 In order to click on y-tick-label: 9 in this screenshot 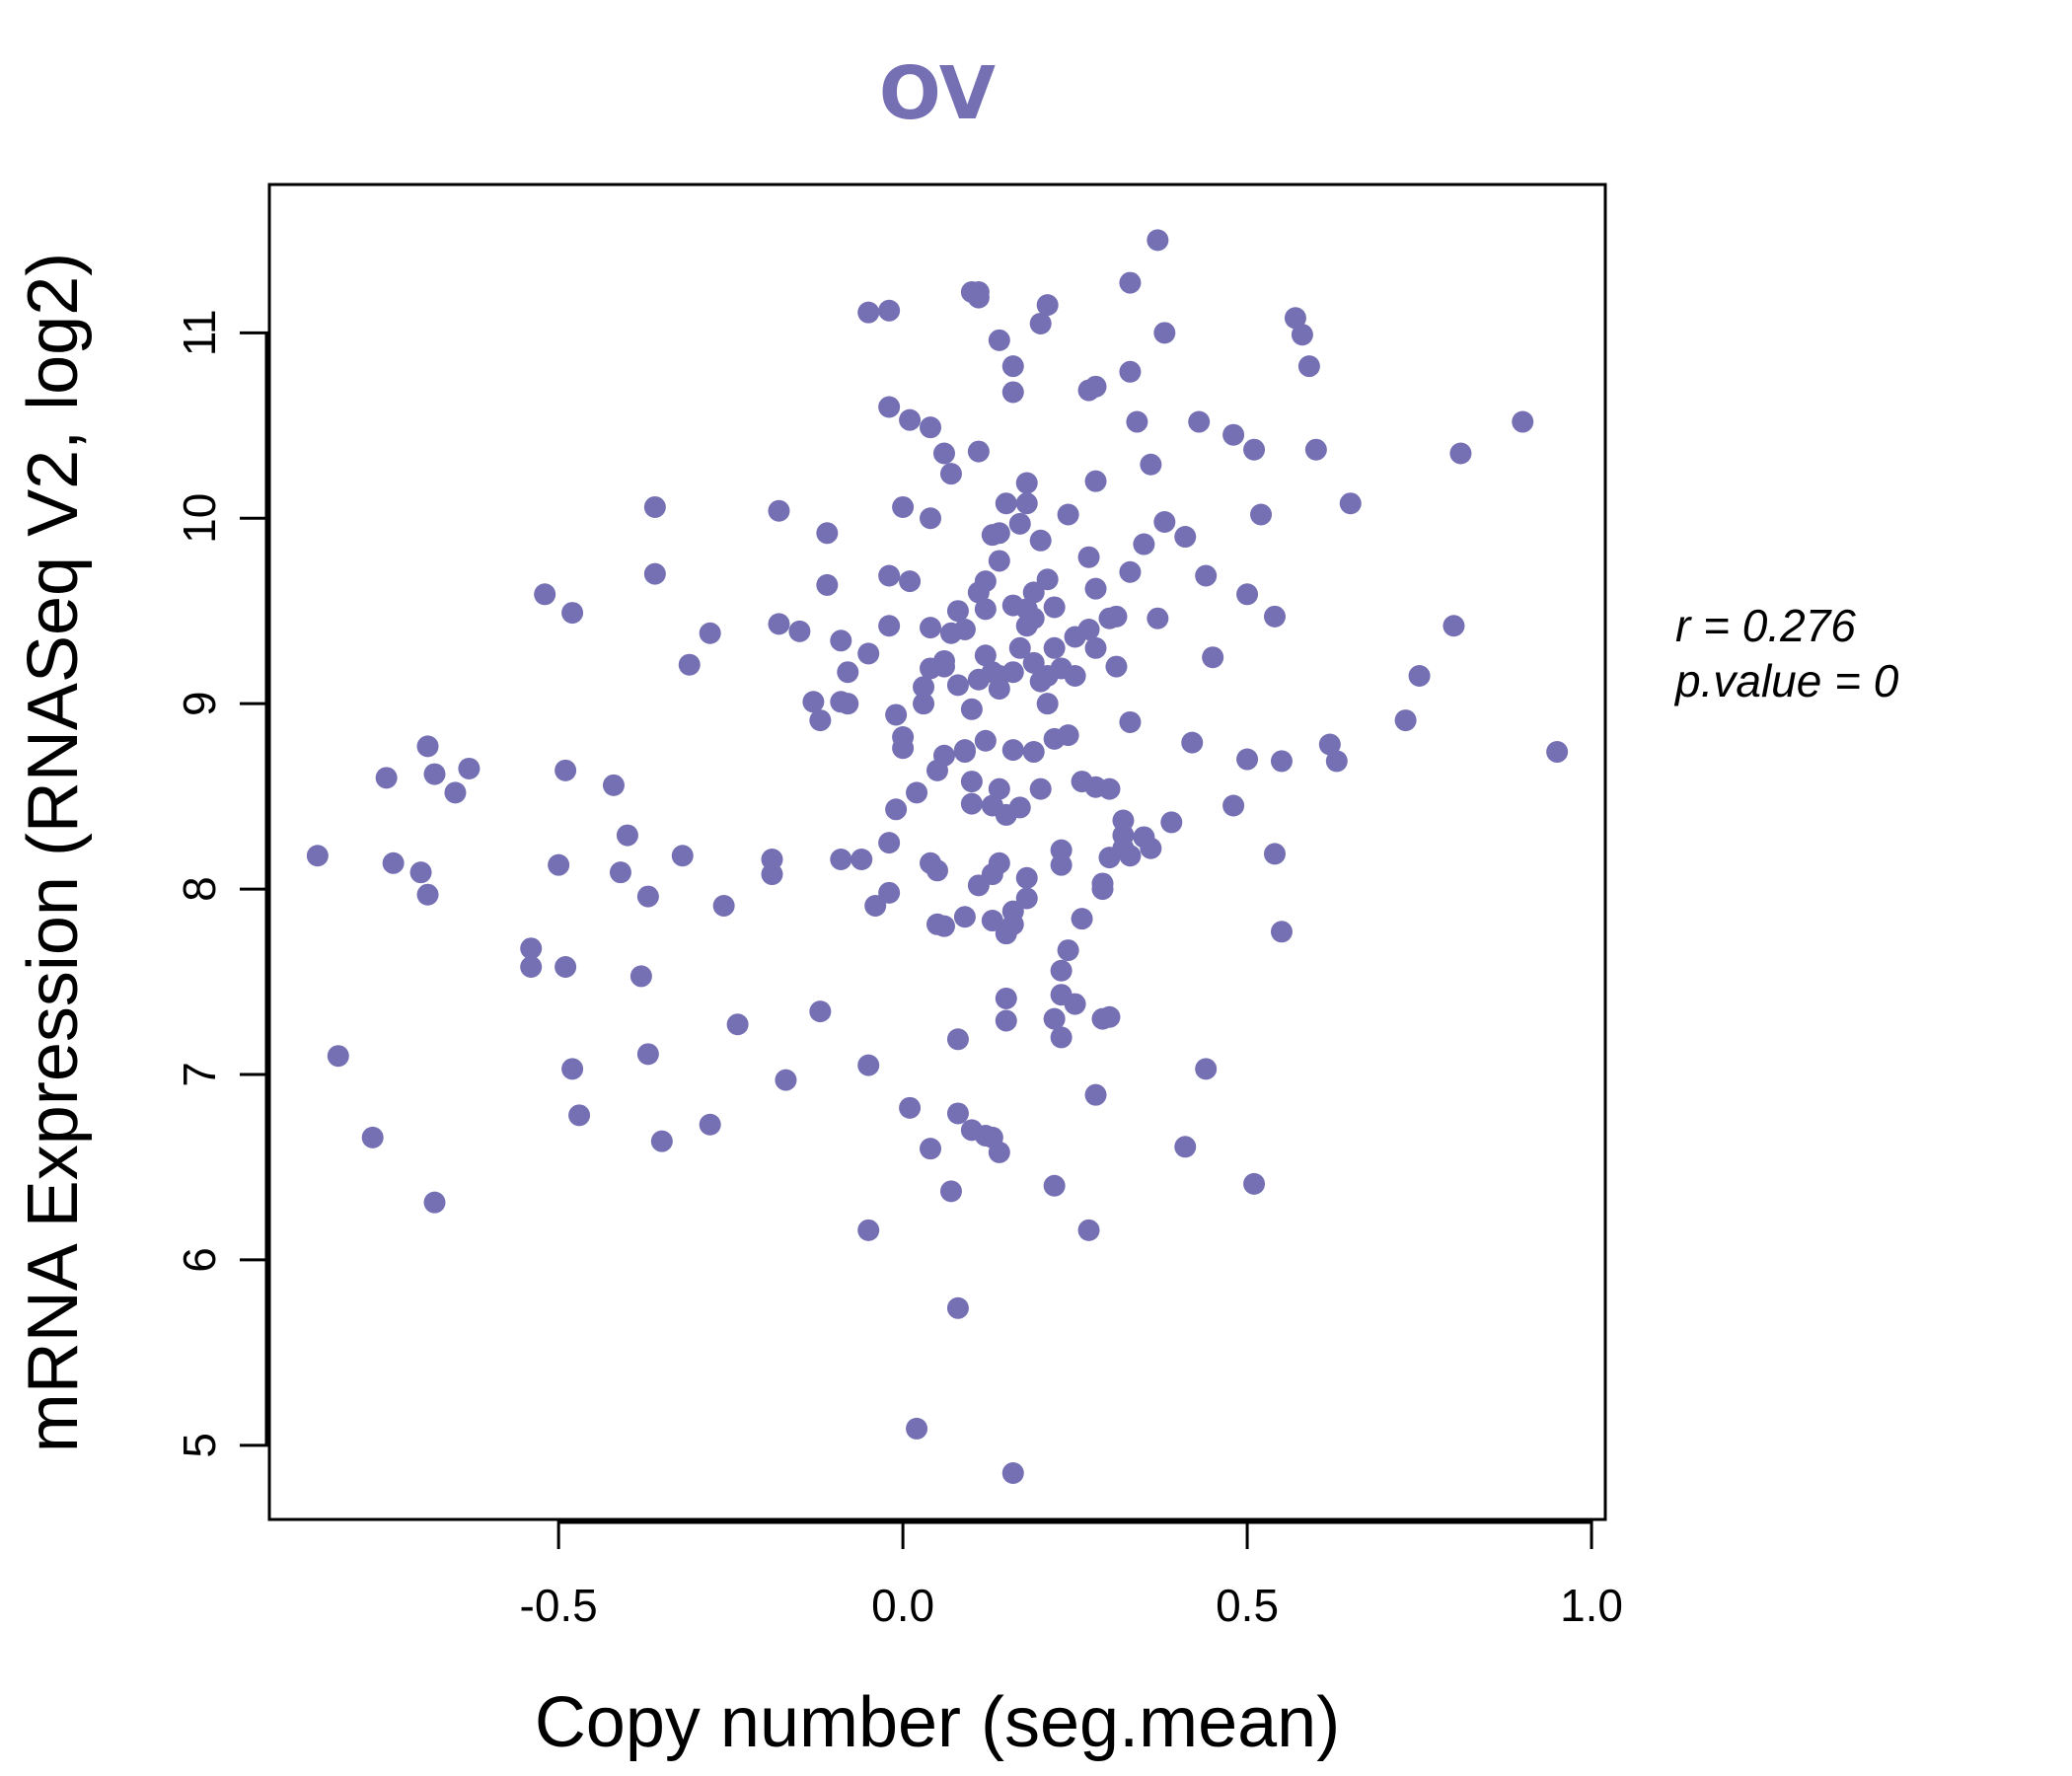, I will do `click(200, 703)`.